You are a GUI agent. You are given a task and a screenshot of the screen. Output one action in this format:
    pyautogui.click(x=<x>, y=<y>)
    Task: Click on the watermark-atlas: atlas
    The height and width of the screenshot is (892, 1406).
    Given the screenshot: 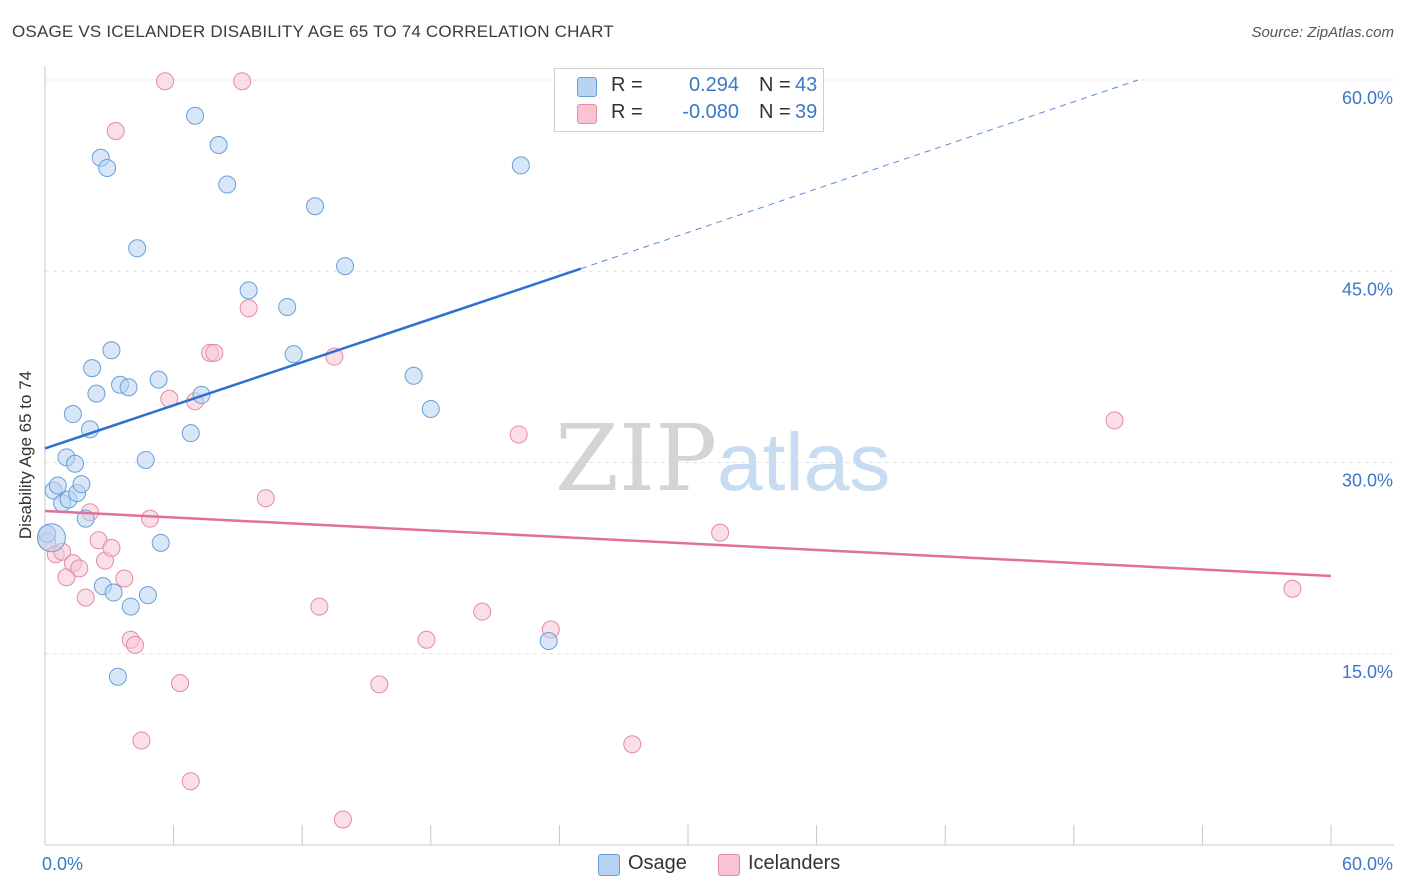 What is the action you would take?
    pyautogui.click(x=803, y=462)
    